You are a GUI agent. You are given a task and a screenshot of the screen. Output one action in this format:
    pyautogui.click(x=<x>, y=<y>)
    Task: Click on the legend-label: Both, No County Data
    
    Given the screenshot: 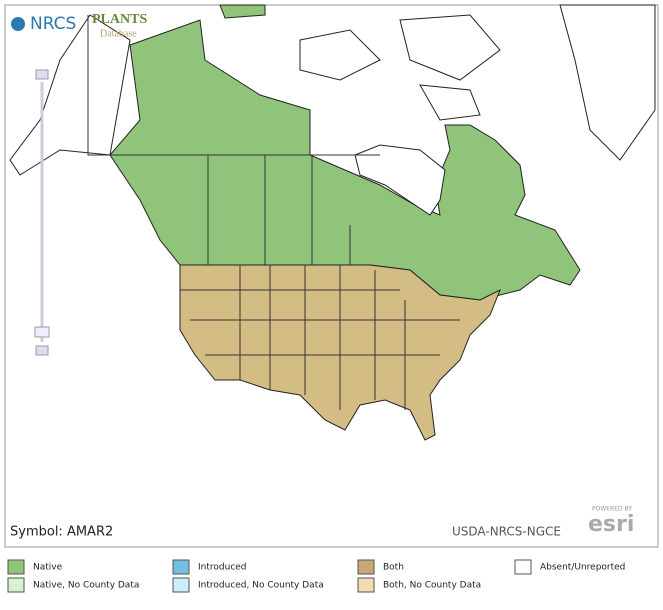 What is the action you would take?
    pyautogui.click(x=432, y=586)
    